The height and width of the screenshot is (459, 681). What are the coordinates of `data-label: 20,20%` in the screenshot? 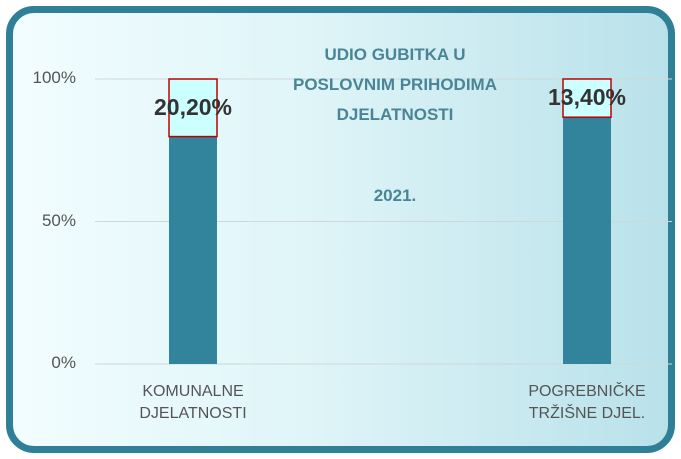 It's located at (192, 106).